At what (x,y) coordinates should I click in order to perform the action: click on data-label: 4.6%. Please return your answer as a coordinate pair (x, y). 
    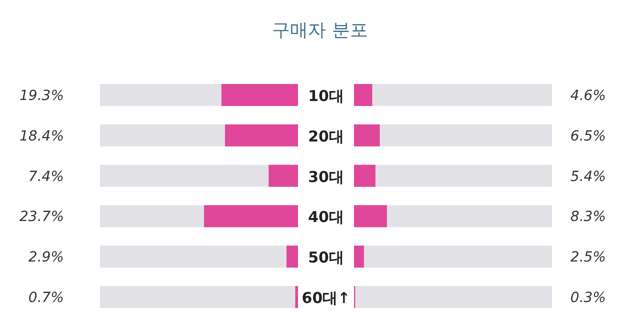
    Looking at the image, I should click on (588, 96).